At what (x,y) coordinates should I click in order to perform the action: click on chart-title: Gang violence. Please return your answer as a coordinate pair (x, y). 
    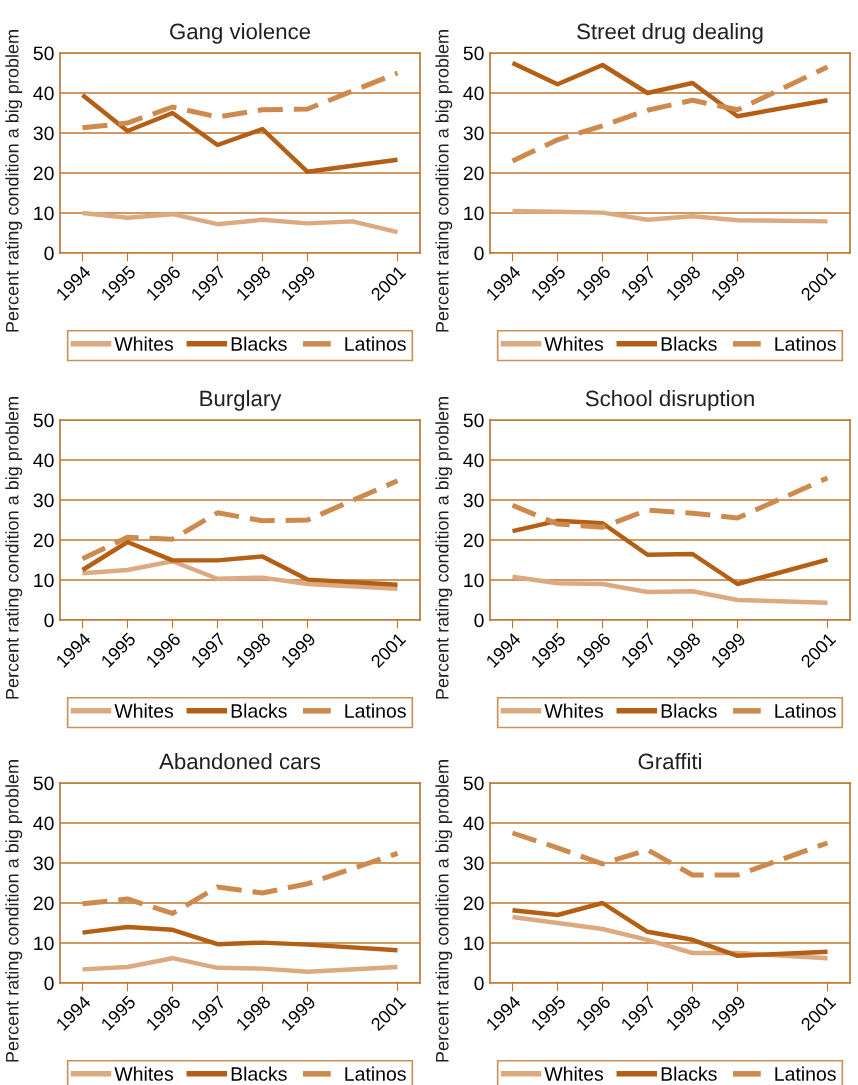
    Looking at the image, I should click on (240, 33).